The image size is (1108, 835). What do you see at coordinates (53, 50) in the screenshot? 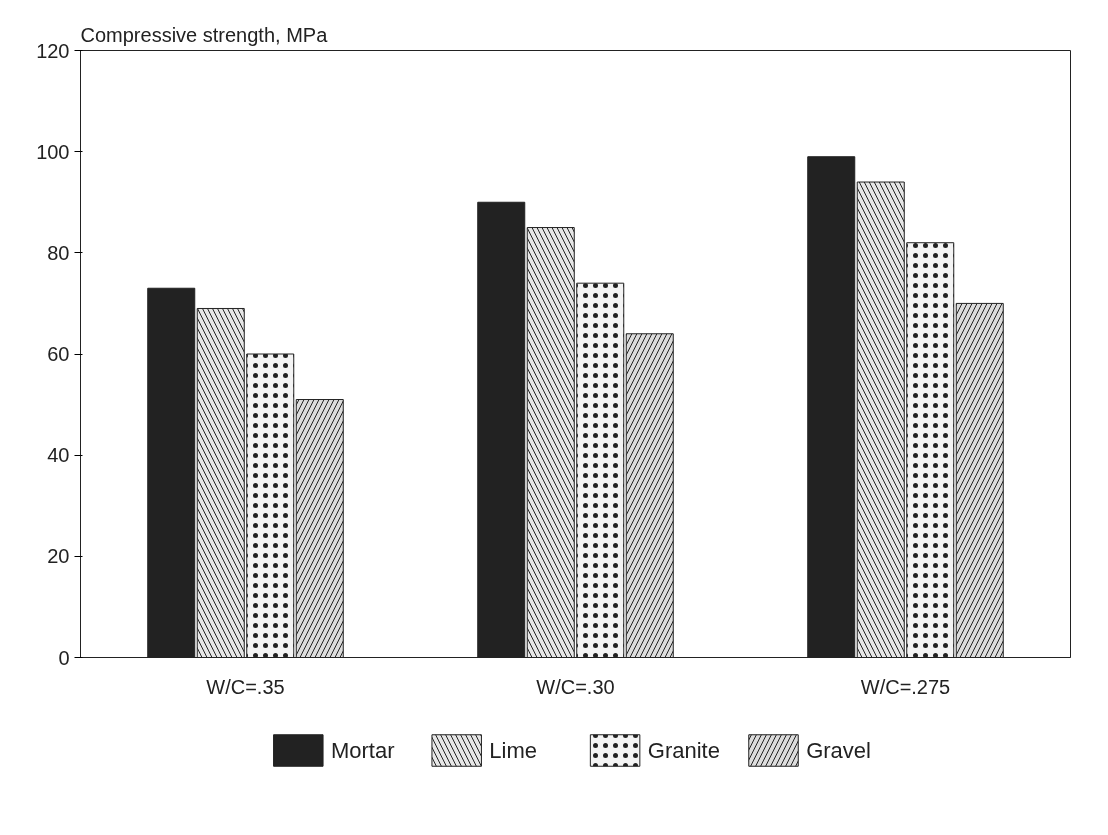
I see `y-tick-label: 120` at bounding box center [53, 50].